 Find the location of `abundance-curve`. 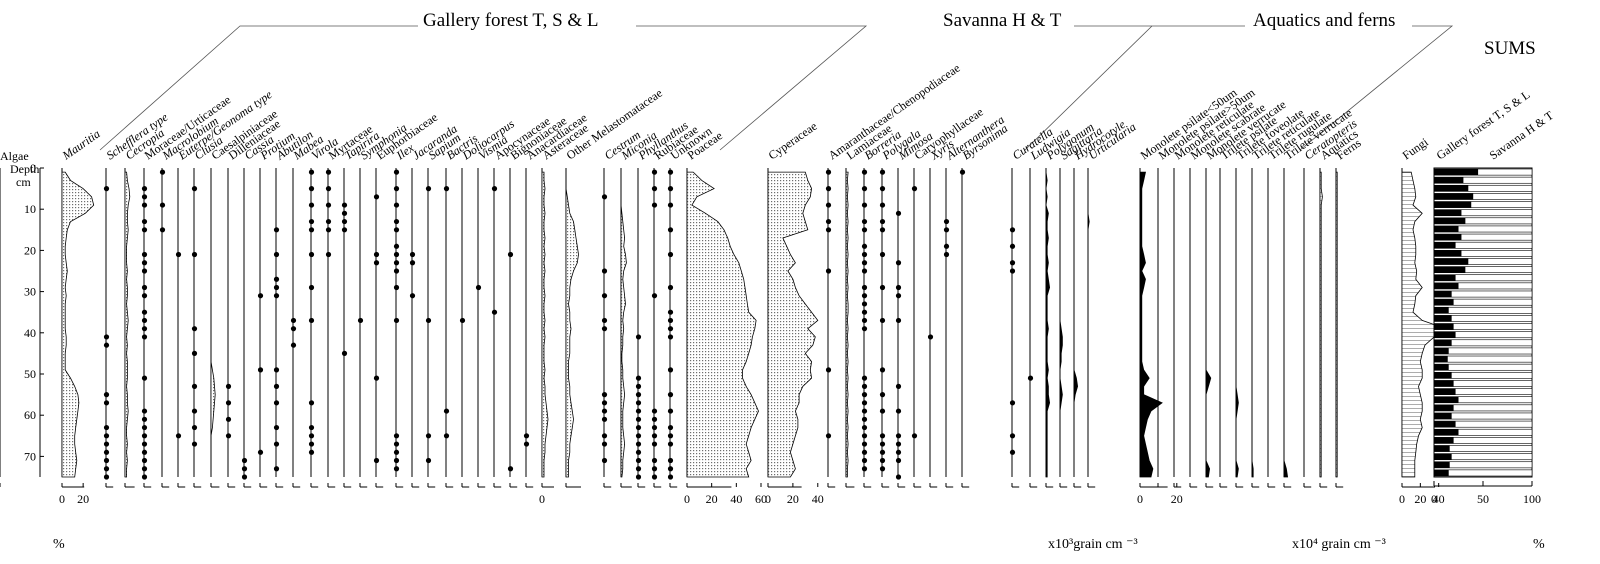

abundance-curve is located at coordinates (847, 324).